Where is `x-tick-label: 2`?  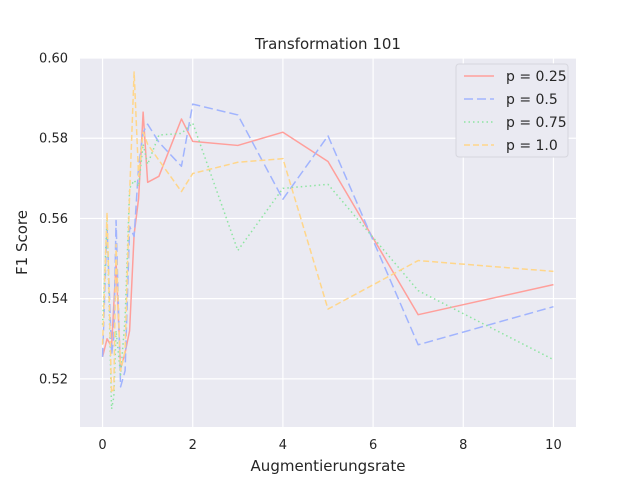
x-tick-label: 2 is located at coordinates (193, 445).